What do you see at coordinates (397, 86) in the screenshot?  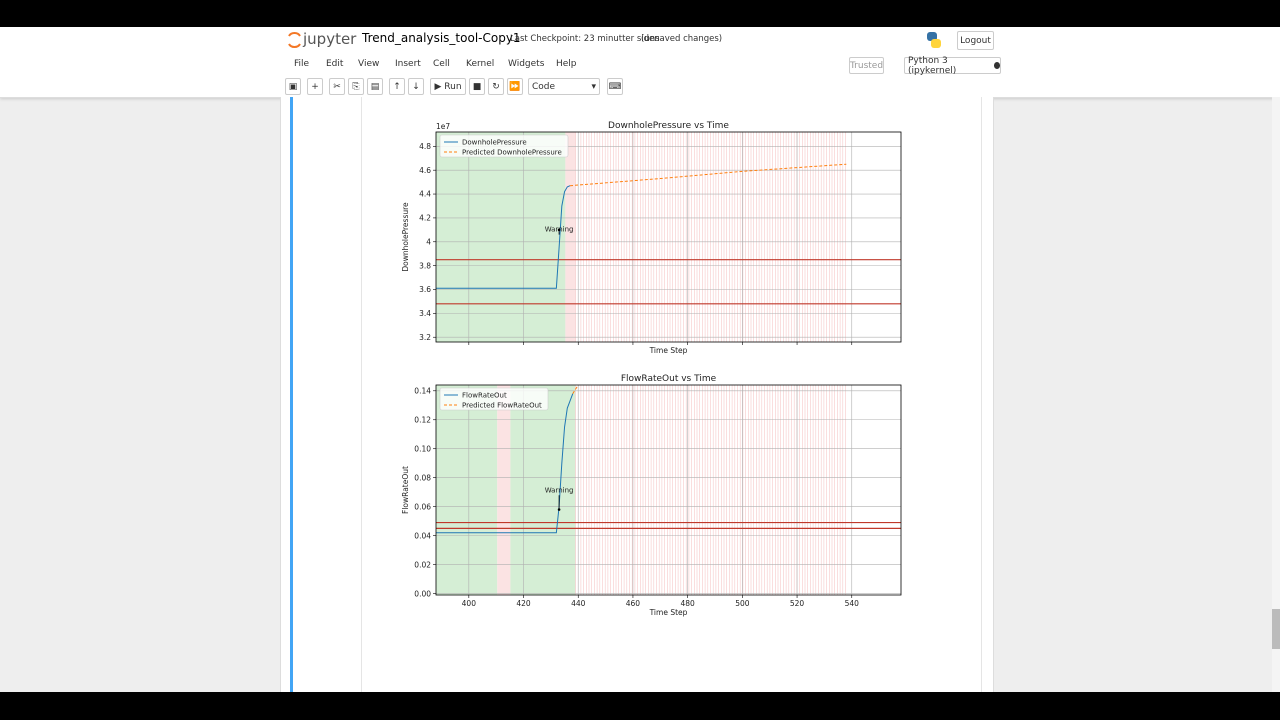 I see `move-up: ↑` at bounding box center [397, 86].